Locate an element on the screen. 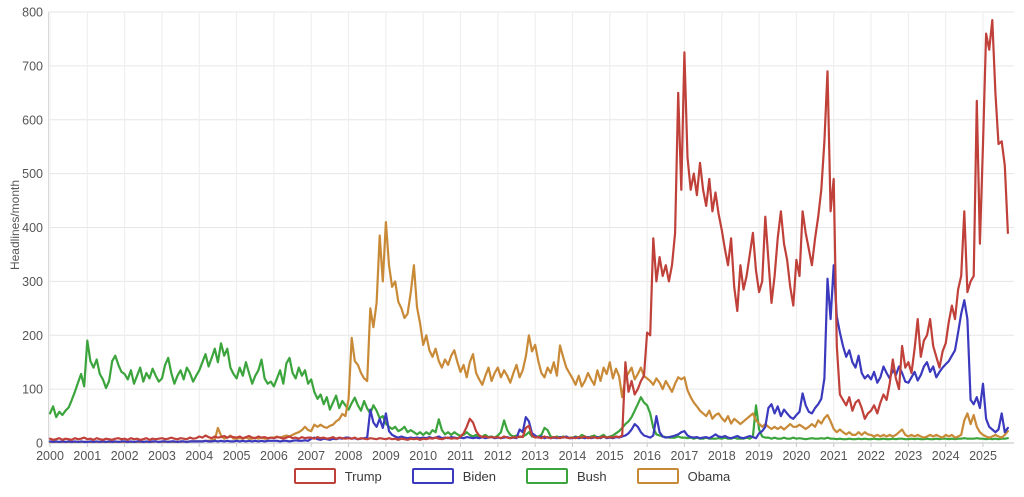 The height and width of the screenshot is (497, 1024). x-tick-label: 2007 is located at coordinates (311, 455).